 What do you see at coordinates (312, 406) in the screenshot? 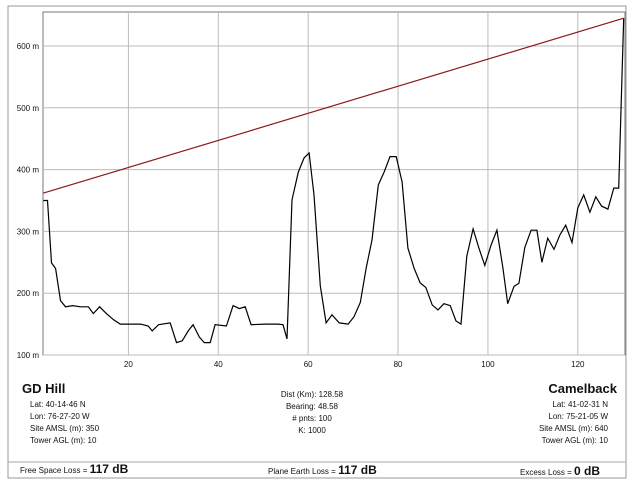
I see `info-line: Bearing: 48.58` at bounding box center [312, 406].